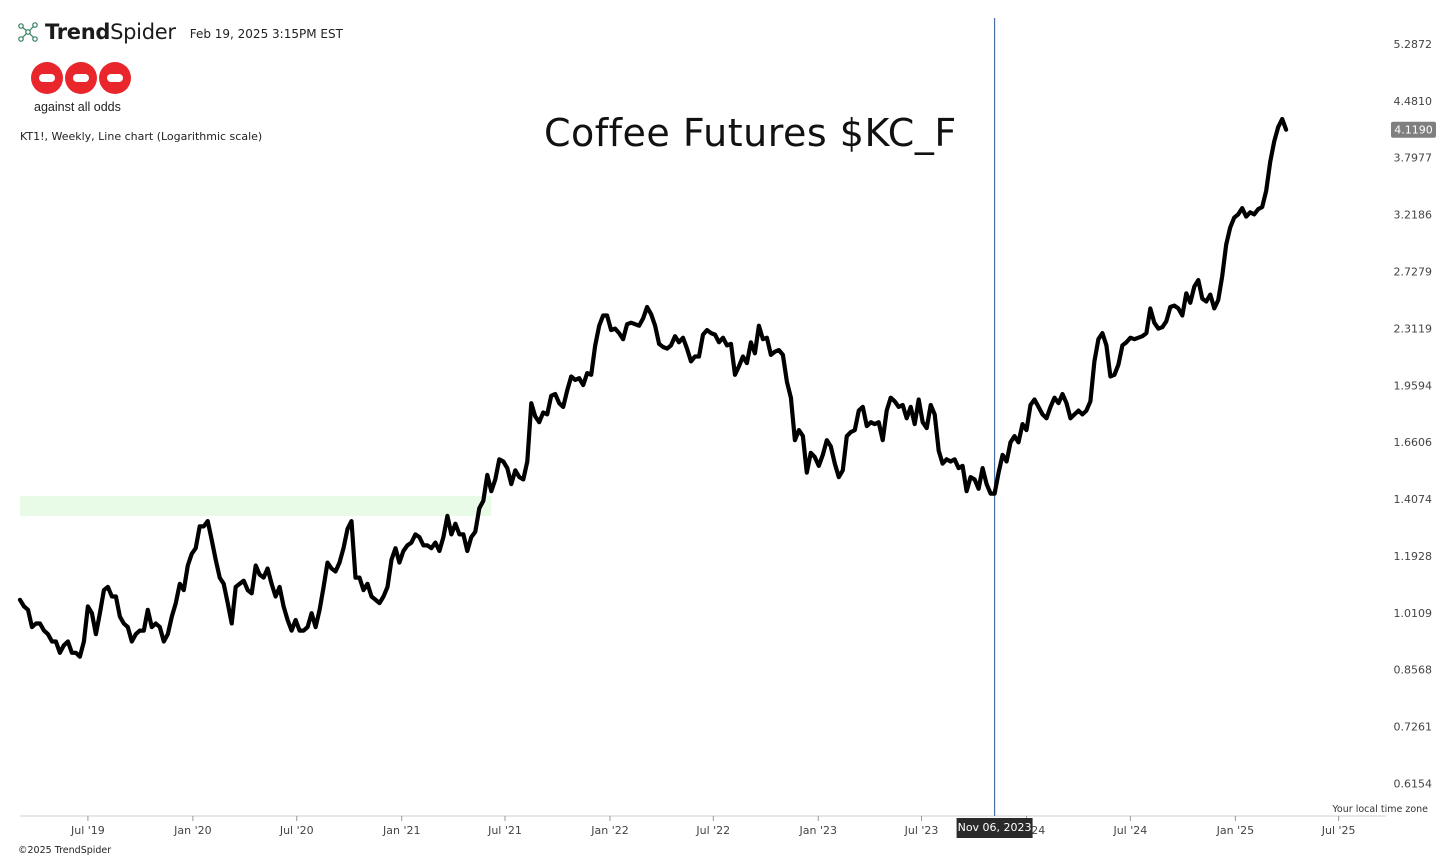 The image size is (1456, 859). Describe the element at coordinates (1413, 385) in the screenshot. I see `y-tick-label: 1.9594` at that location.